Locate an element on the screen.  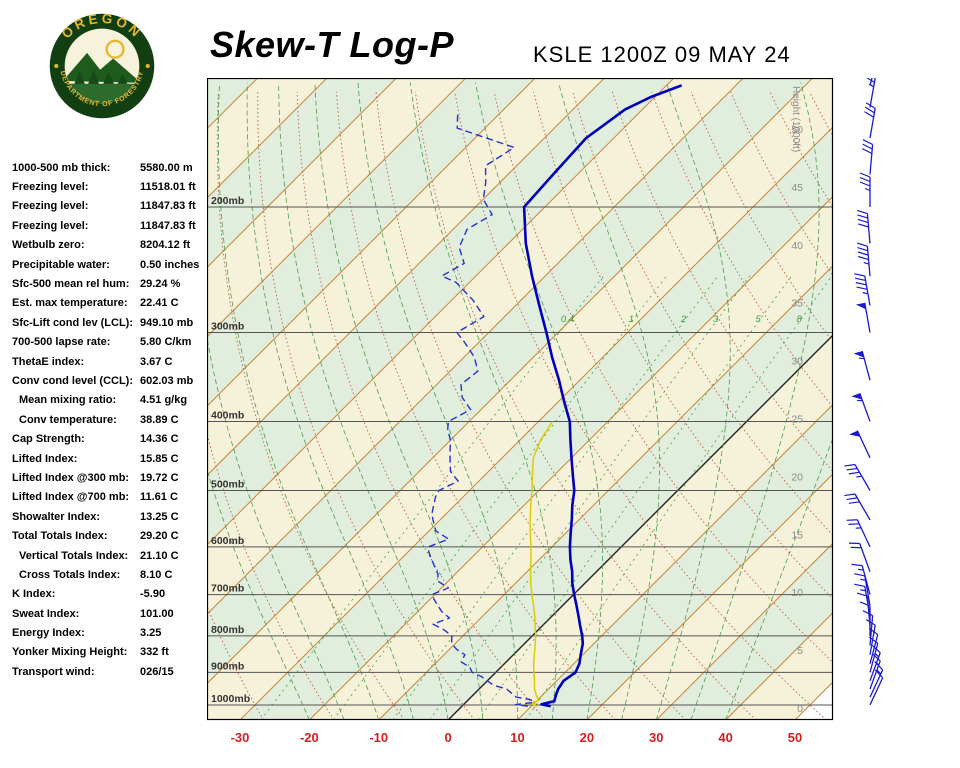
index-row: ThetaE index: 3.67 C is located at coordinates (110, 361).